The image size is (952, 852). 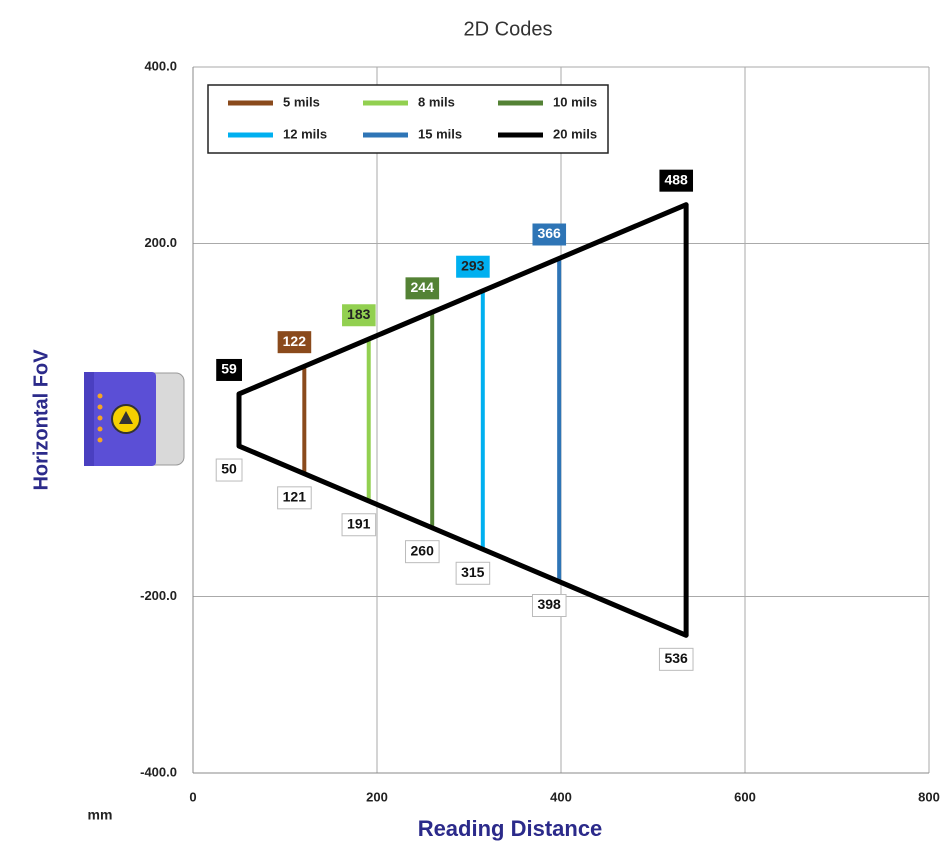 I want to click on value-label-text: 183, so click(x=359, y=314).